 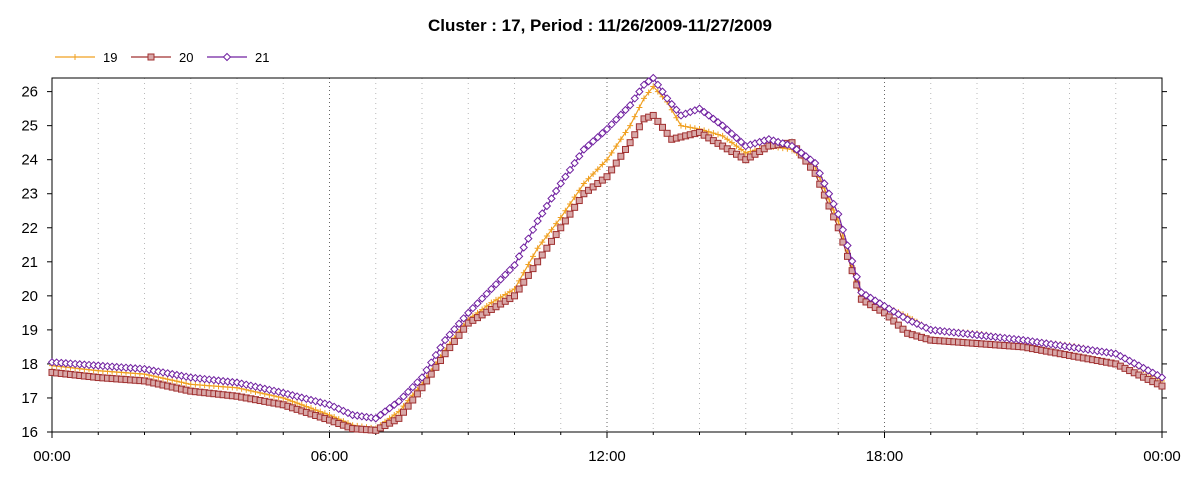 I want to click on y-tick-label: 16, so click(x=29, y=432).